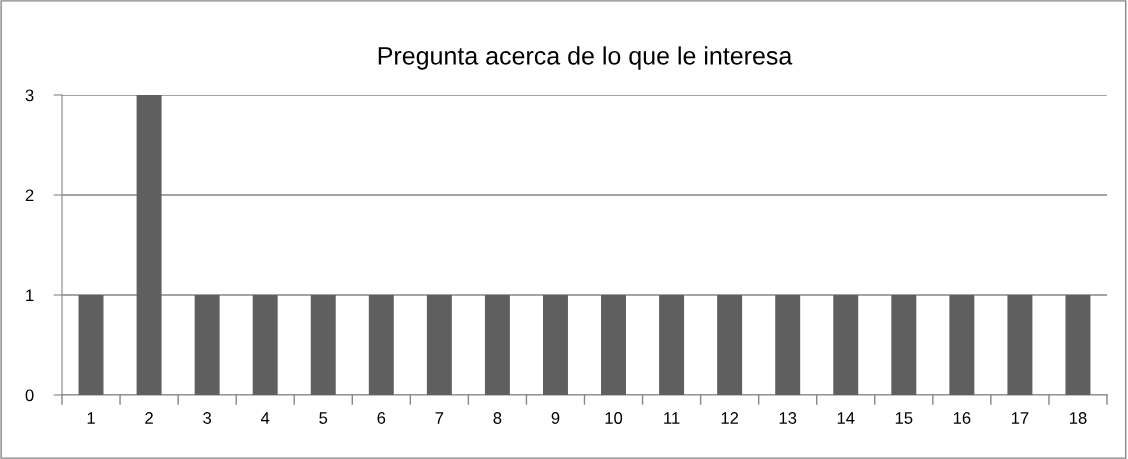 Image resolution: width=1128 pixels, height=459 pixels. Describe the element at coordinates (265, 418) in the screenshot. I see `x-tick-label: 4` at that location.